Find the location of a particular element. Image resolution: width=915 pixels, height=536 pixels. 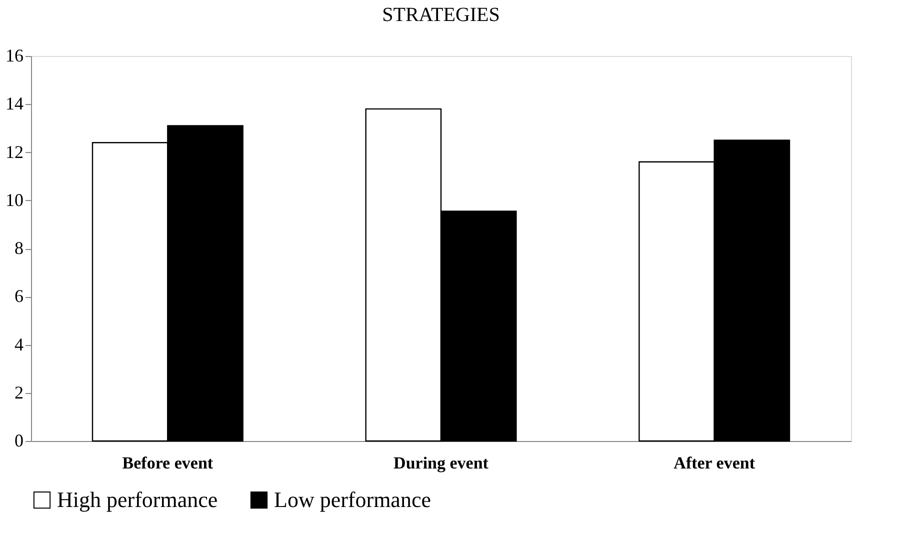

y-tick-label: 14 is located at coordinates (15, 104).